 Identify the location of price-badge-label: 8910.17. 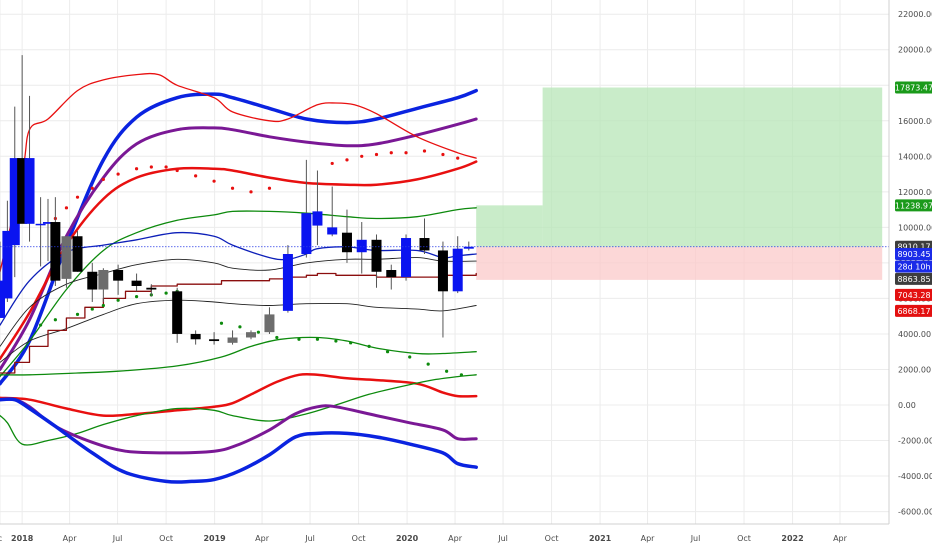
(913, 247).